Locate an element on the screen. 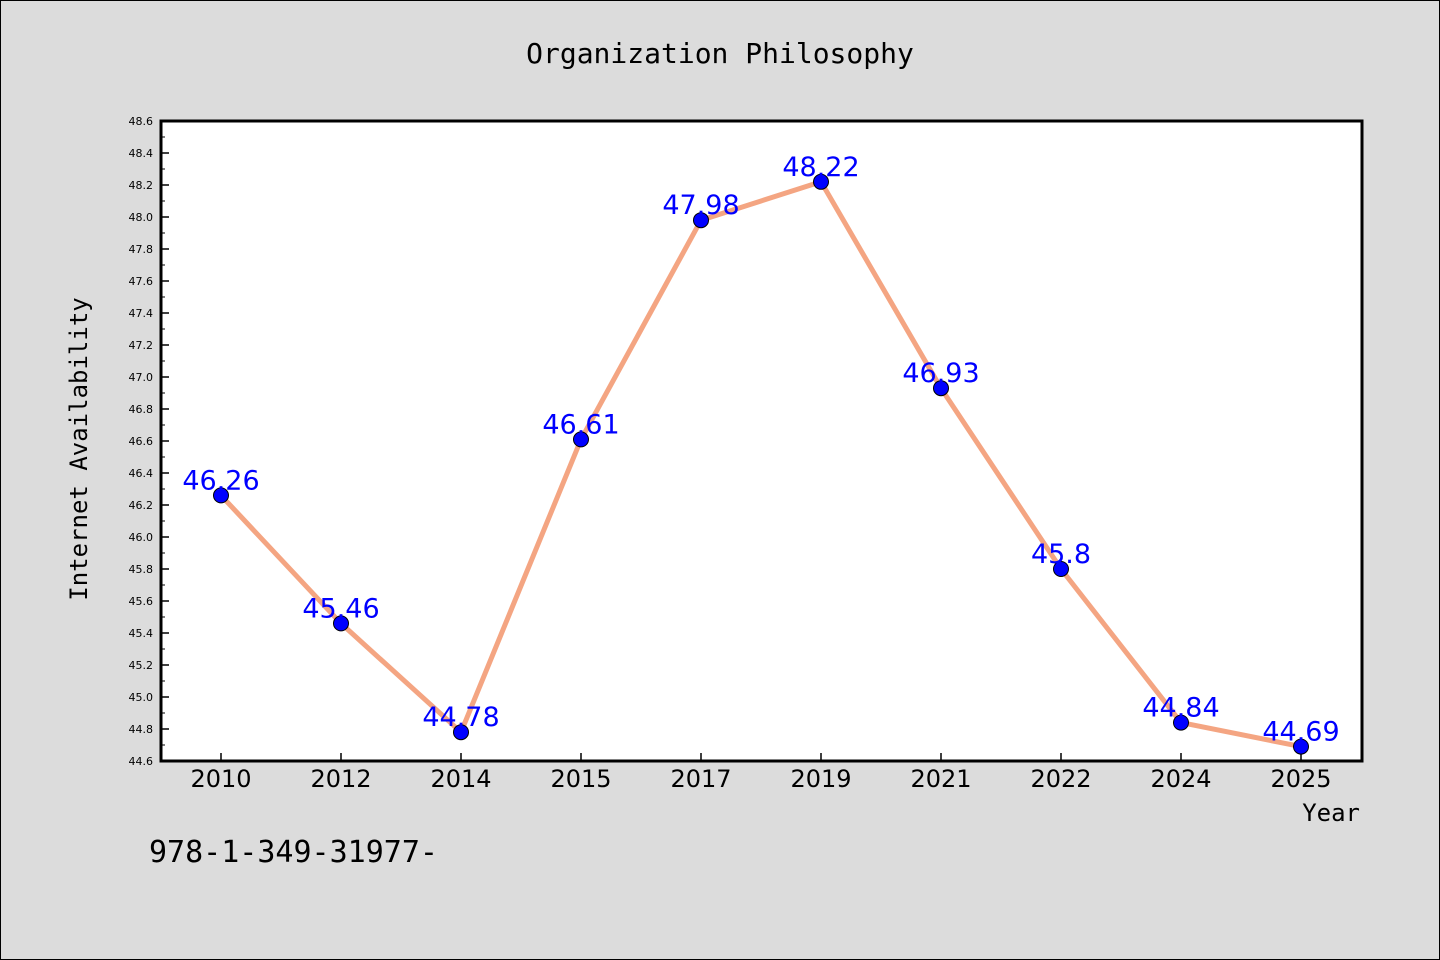 Image resolution: width=1440 pixels, height=960 pixels. x-tick-label: 2014 is located at coordinates (460, 779).